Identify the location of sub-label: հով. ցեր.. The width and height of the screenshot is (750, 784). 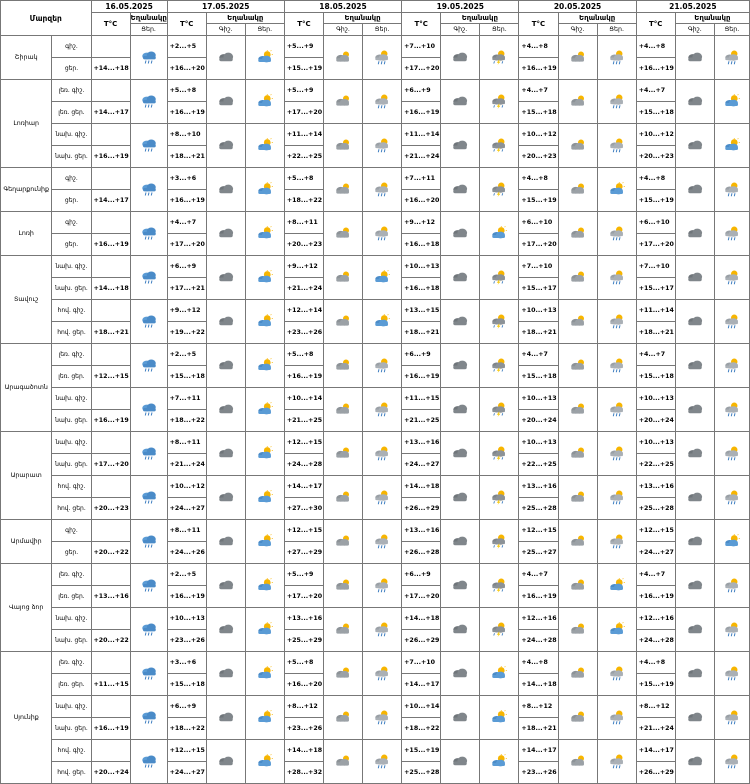
(71, 772).